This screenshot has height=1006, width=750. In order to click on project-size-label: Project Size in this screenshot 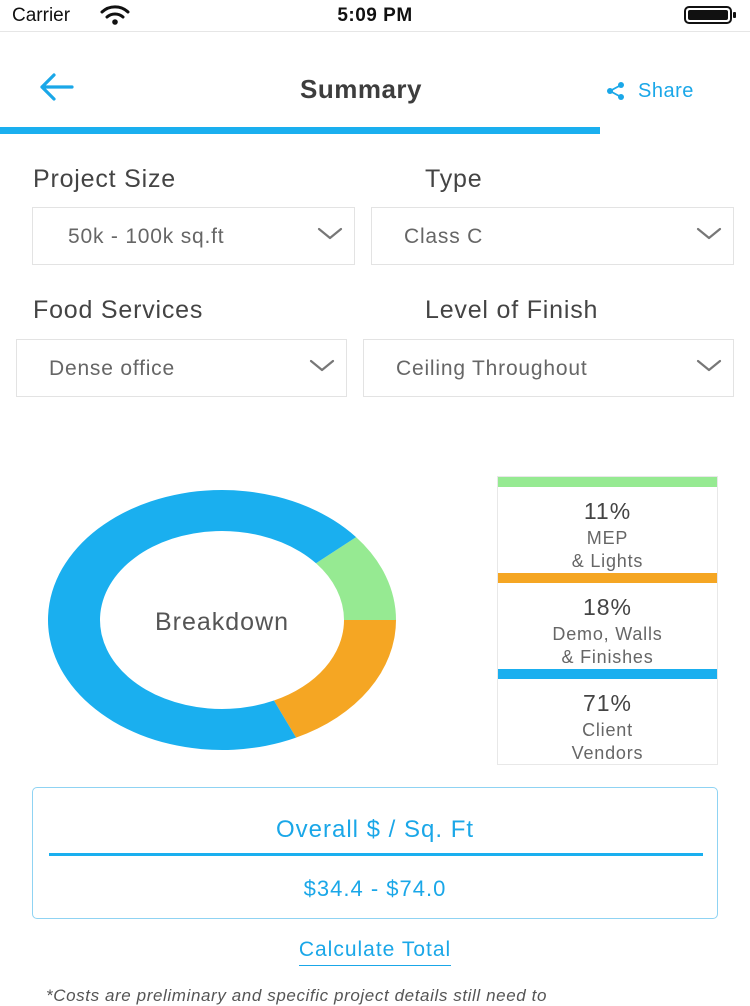, I will do `click(104, 179)`.